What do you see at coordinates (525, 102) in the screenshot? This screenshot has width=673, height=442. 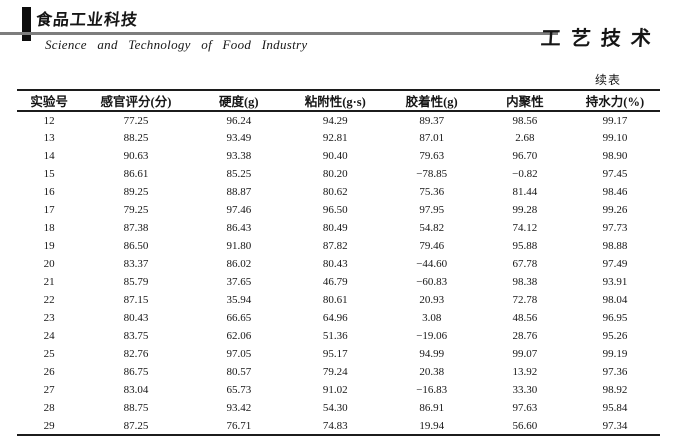 I see `column-header: 内聚性` at bounding box center [525, 102].